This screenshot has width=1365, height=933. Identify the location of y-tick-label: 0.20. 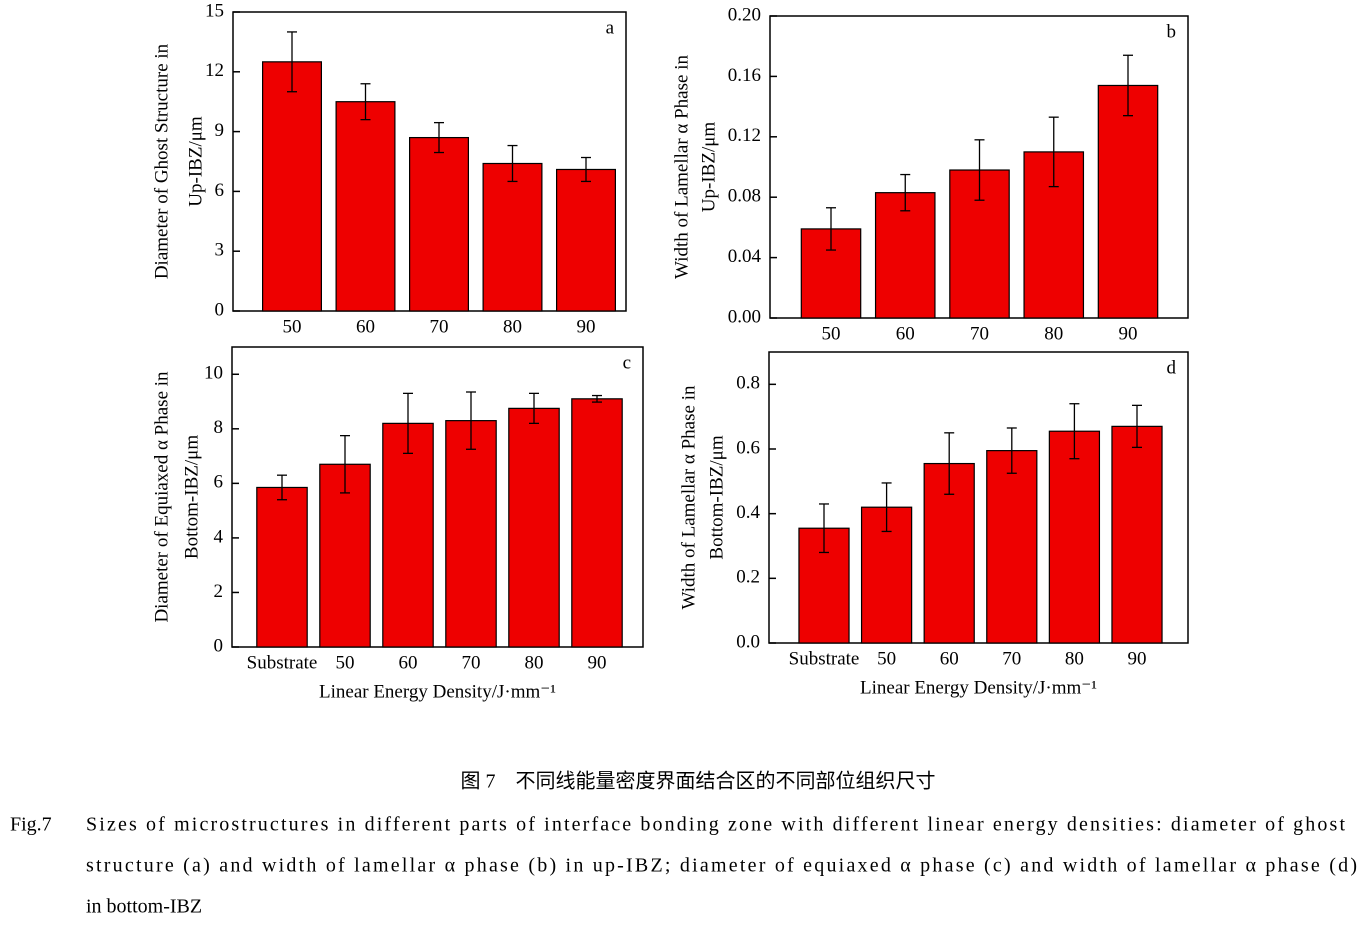
(744, 14).